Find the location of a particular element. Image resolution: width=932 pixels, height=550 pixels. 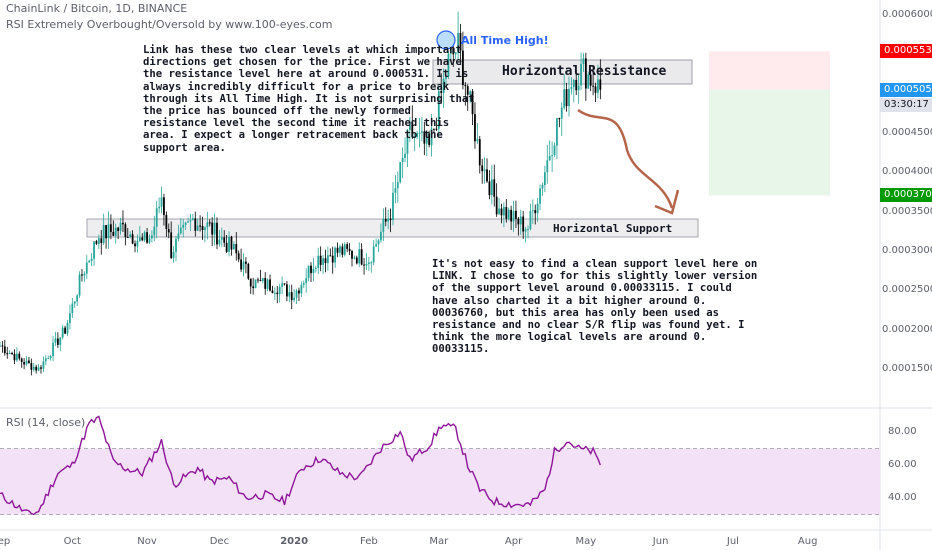

time-tick: Feb is located at coordinates (369, 541).